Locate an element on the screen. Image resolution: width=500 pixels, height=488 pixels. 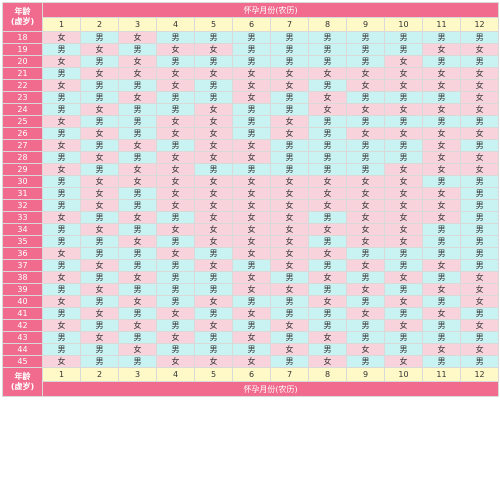
header-month-5: 5 is located at coordinates (213, 24).